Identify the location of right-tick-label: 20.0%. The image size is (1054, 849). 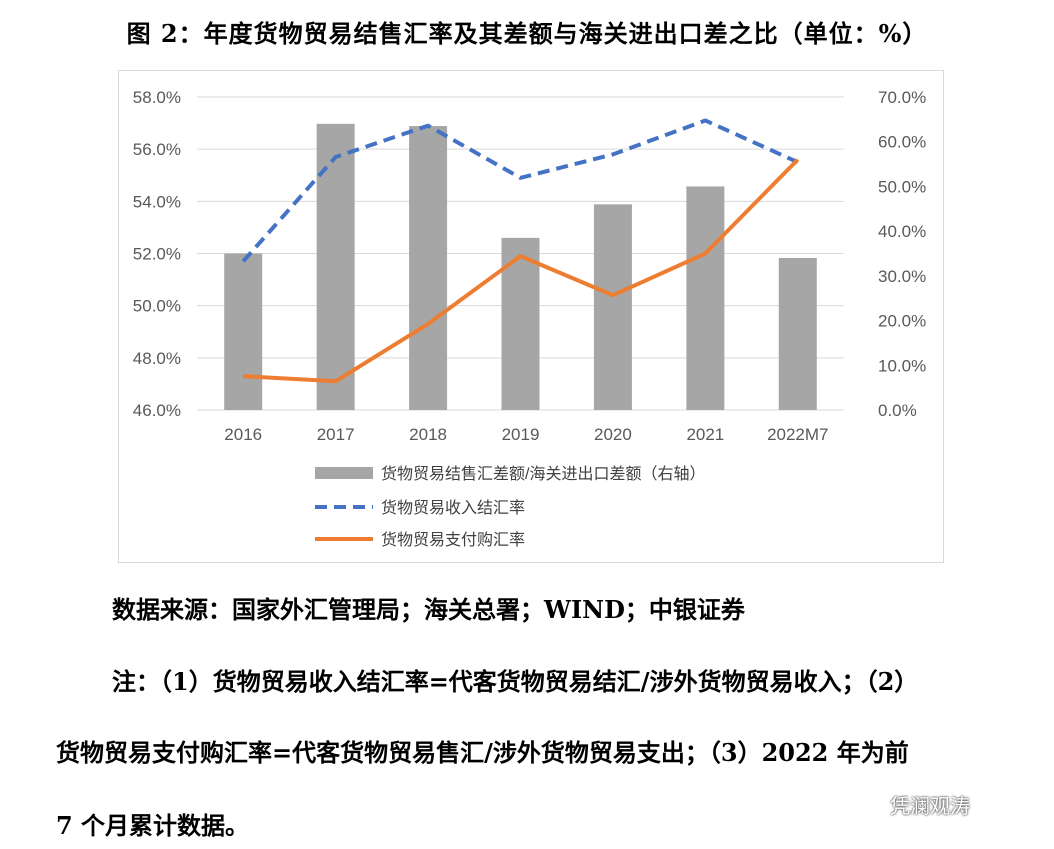
(902, 321).